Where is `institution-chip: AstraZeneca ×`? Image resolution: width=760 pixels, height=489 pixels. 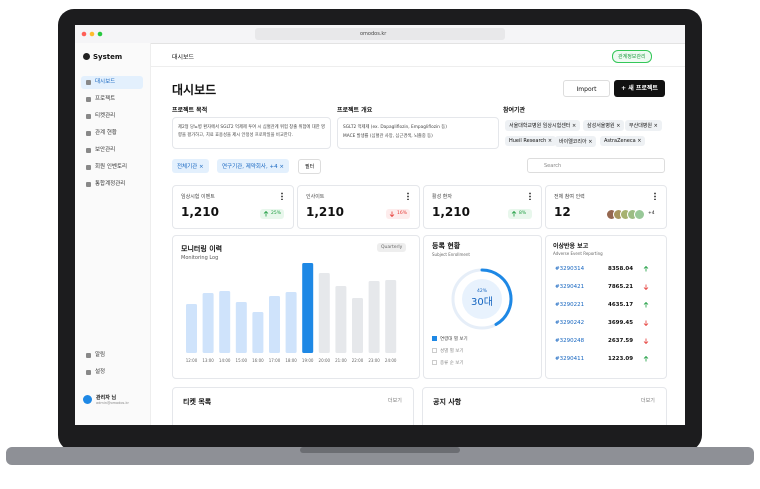 institution-chip: AstraZeneca × is located at coordinates (623, 141).